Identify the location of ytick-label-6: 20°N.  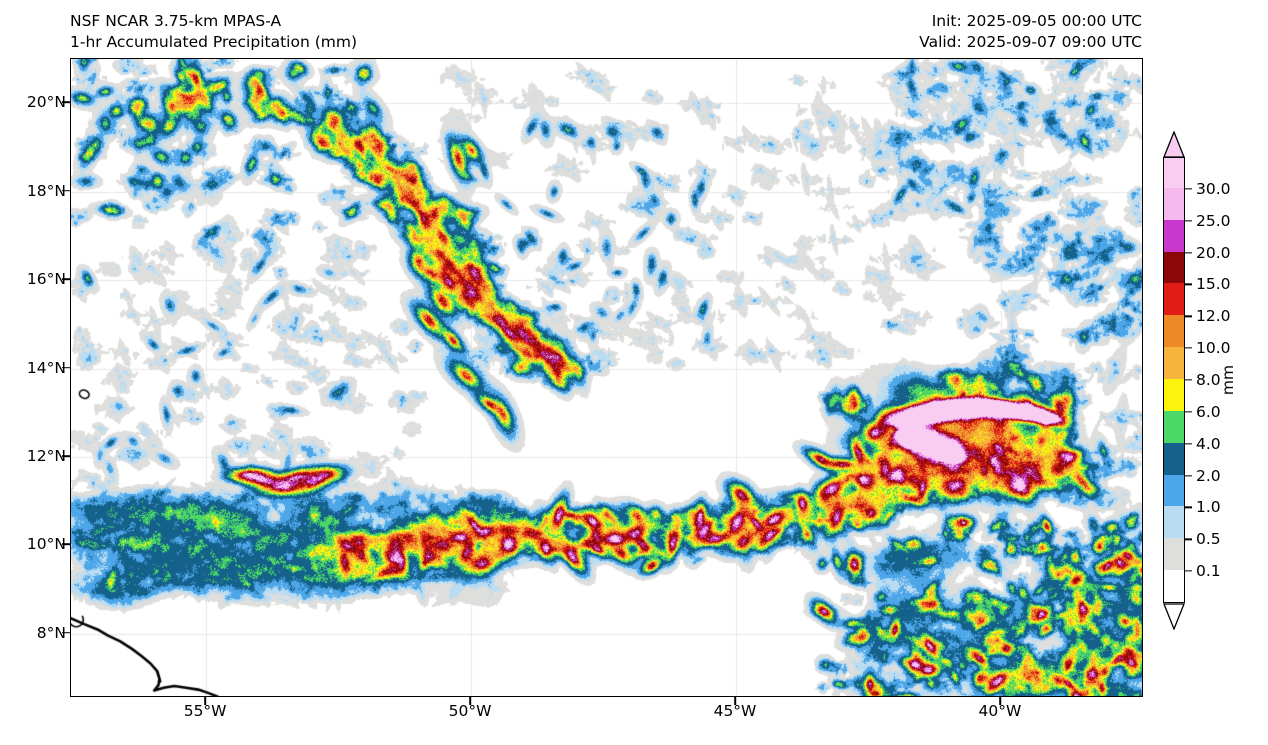
(46, 102).